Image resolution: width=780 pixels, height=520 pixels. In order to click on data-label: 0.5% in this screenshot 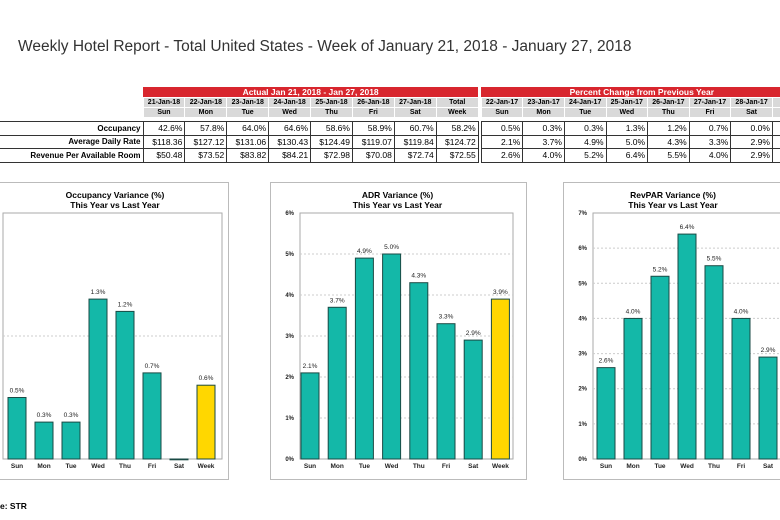, I will do `click(17, 391)`.